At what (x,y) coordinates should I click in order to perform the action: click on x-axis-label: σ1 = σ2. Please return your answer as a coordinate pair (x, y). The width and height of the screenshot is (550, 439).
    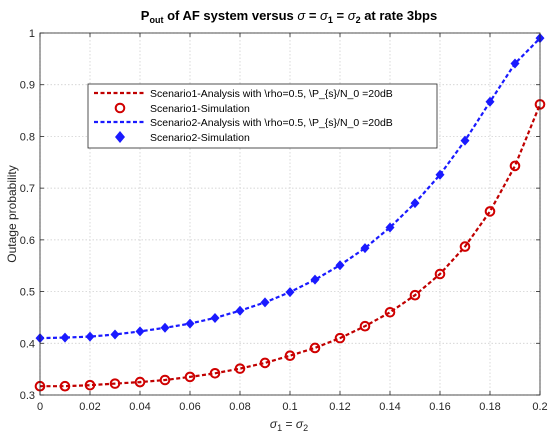
    Looking at the image, I should click on (289, 425).